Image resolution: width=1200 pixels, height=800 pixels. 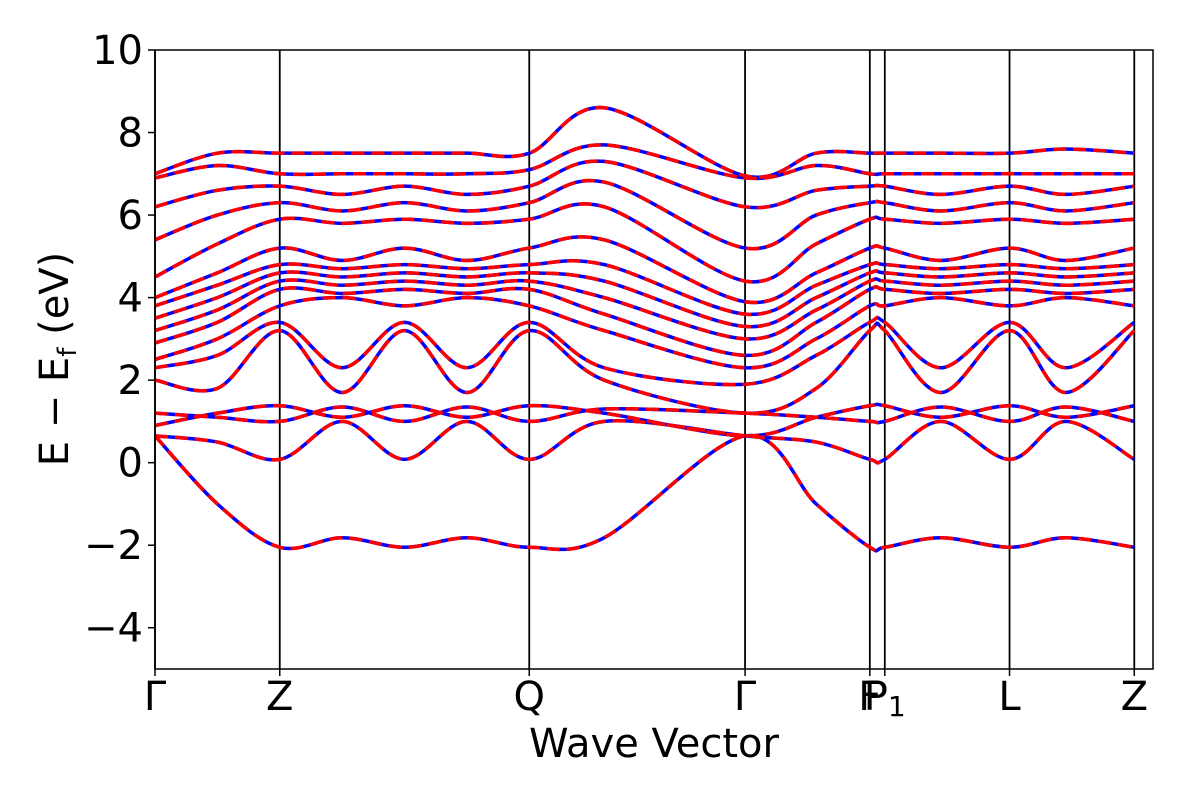 What do you see at coordinates (117, 51) in the screenshot?
I see `y-tick-label-7: 10` at bounding box center [117, 51].